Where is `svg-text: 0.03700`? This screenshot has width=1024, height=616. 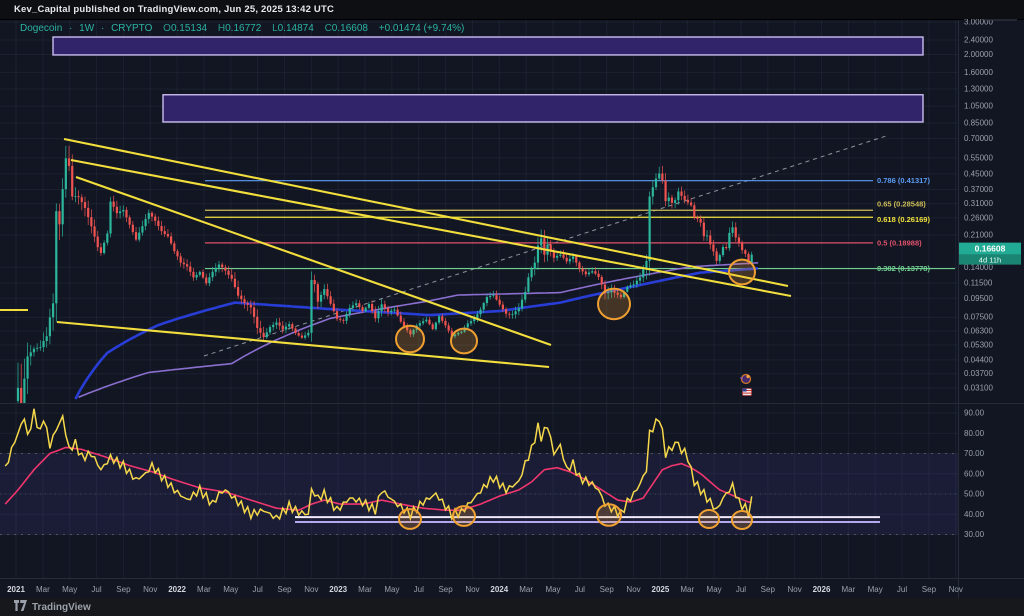 svg-text: 0.03700 is located at coordinates (978, 373).